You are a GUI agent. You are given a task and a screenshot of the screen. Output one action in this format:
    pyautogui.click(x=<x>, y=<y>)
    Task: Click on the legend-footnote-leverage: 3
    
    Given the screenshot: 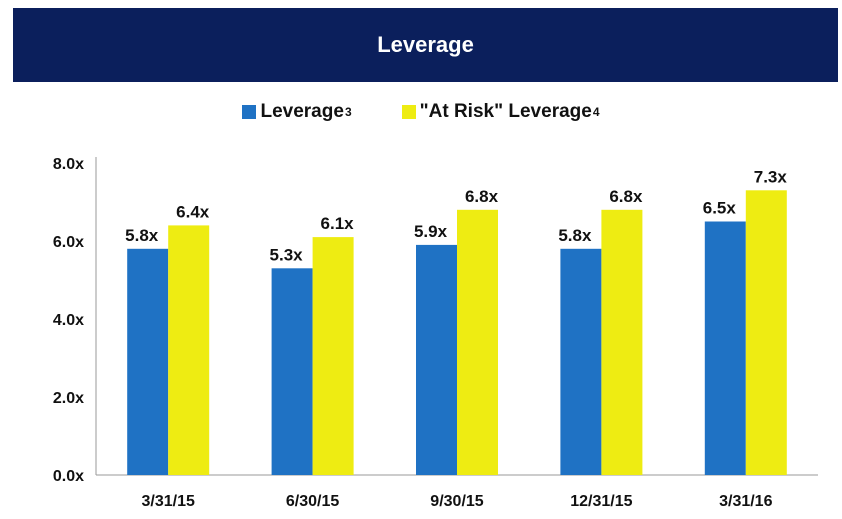 What is the action you would take?
    pyautogui.click(x=348, y=112)
    